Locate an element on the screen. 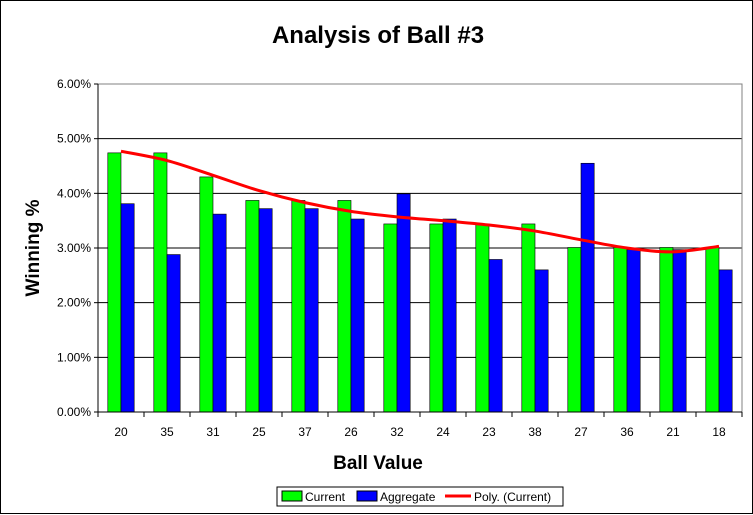 The width and height of the screenshot is (753, 515). y-tick-label: 0.00% is located at coordinates (74, 412).